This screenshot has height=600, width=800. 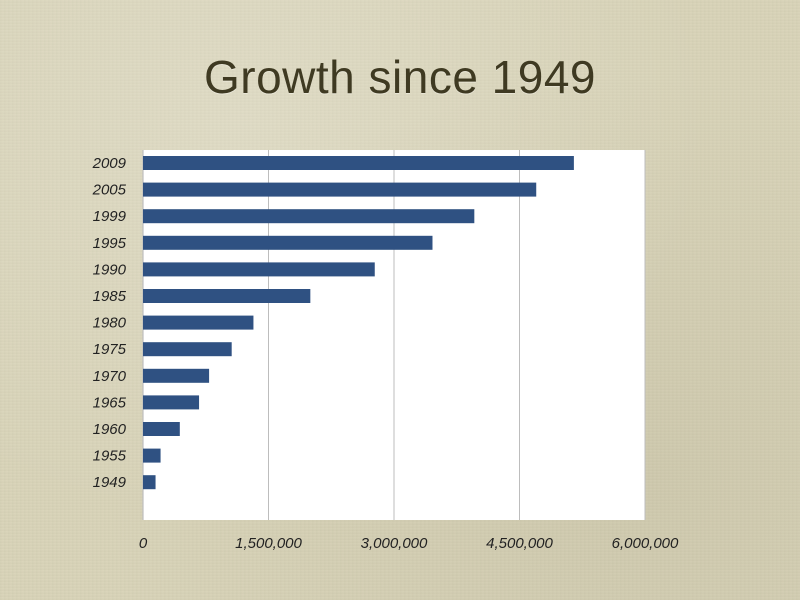 What do you see at coordinates (110, 376) in the screenshot?
I see `category-label: 1970` at bounding box center [110, 376].